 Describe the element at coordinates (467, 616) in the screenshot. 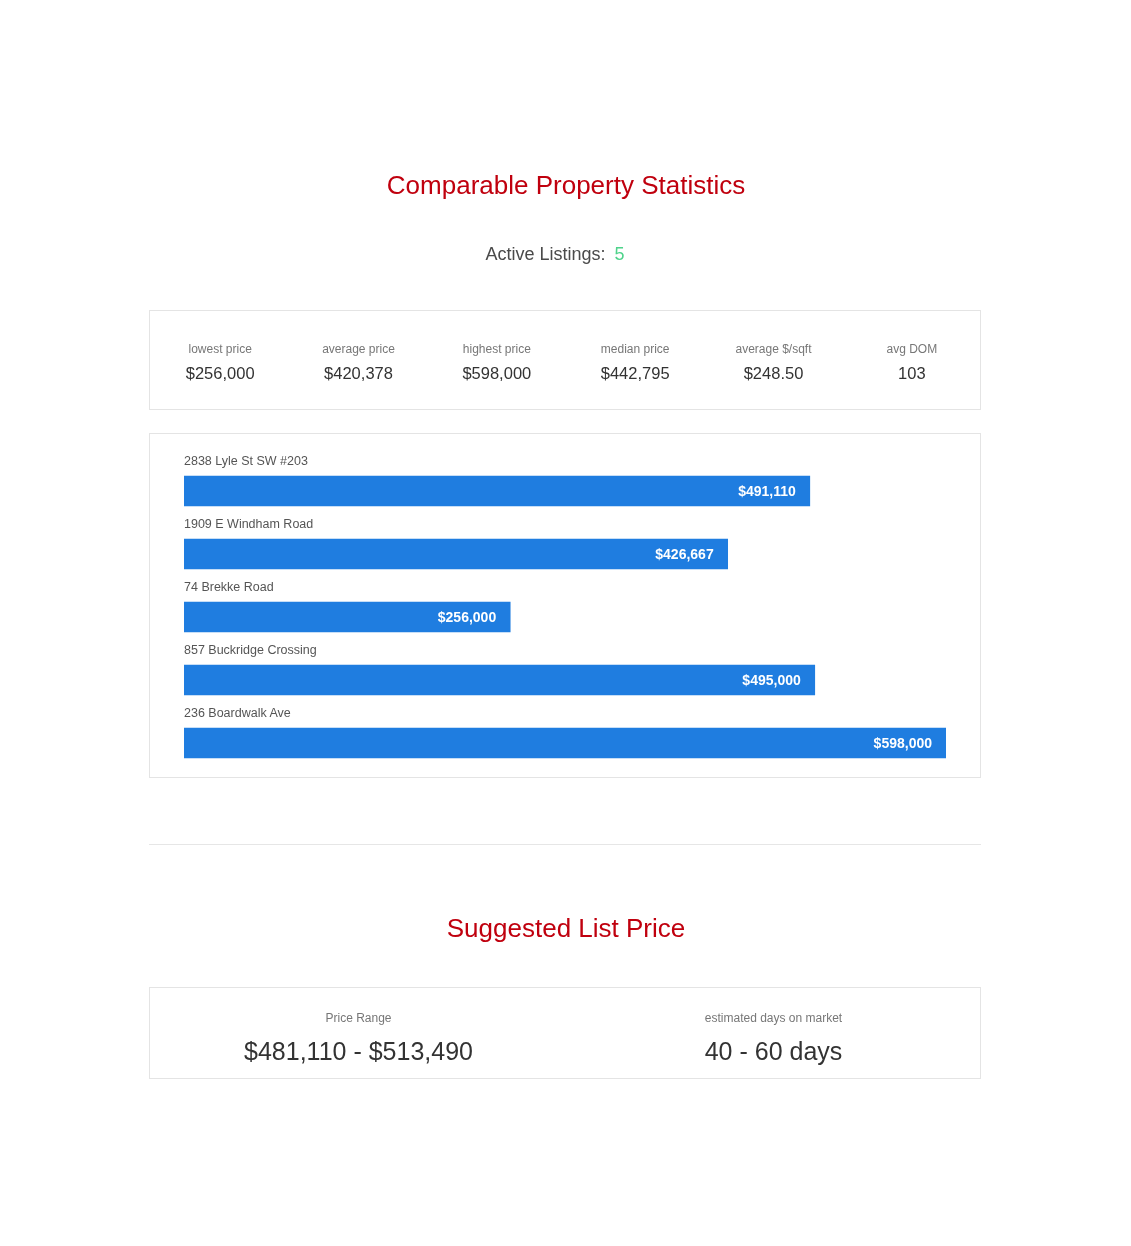

I see `data-label: $256,000` at that location.